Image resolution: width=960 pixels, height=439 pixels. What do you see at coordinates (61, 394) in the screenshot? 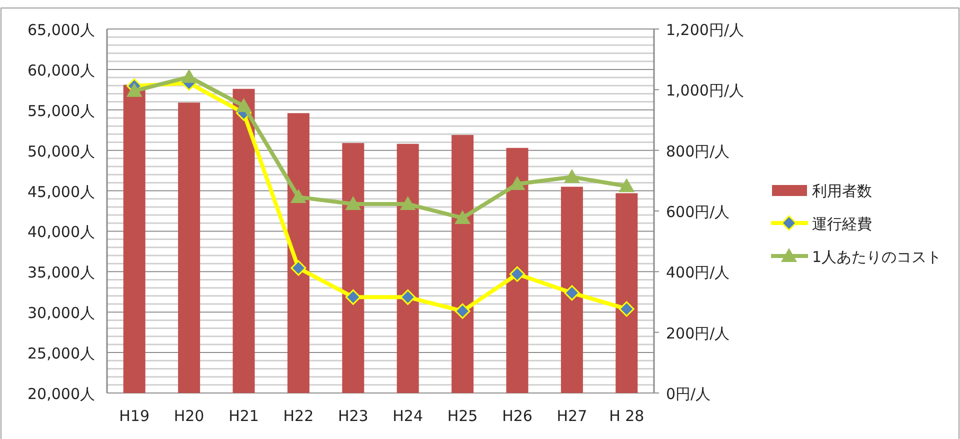
I see `y-tick-label: 20,000人` at bounding box center [61, 394].